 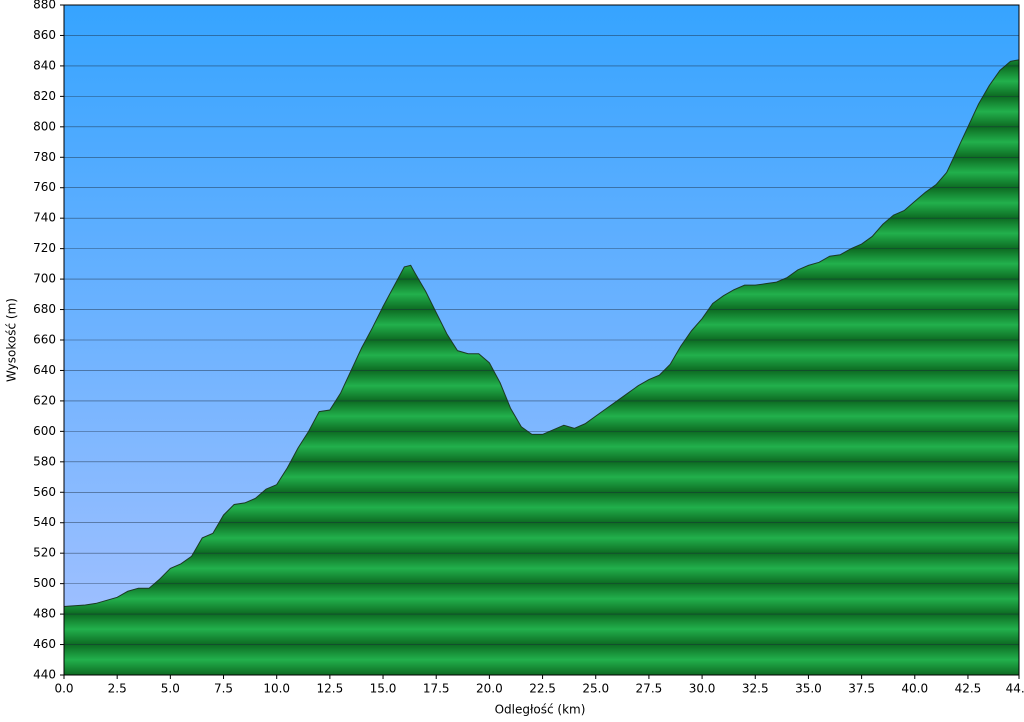 I want to click on y-tick-label: 700, so click(x=44, y=279).